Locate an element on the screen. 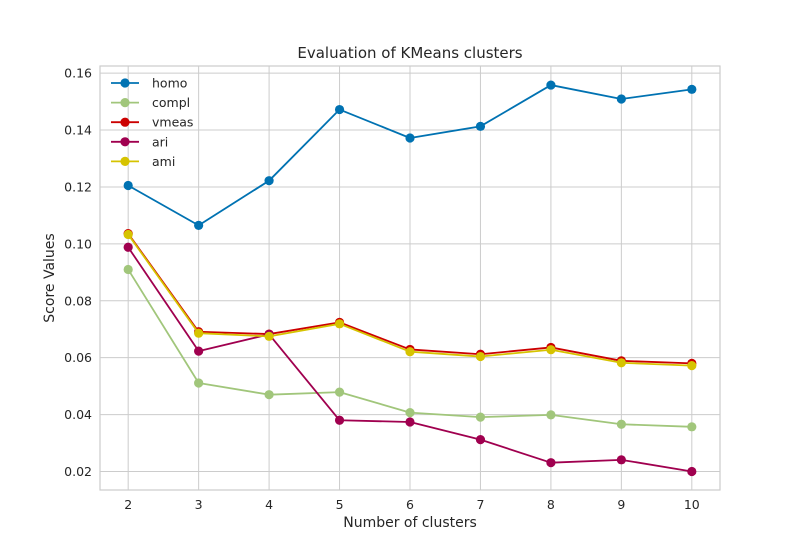 The height and width of the screenshot is (550, 800). legend-entry-vmeas: vmeas is located at coordinates (152, 122).